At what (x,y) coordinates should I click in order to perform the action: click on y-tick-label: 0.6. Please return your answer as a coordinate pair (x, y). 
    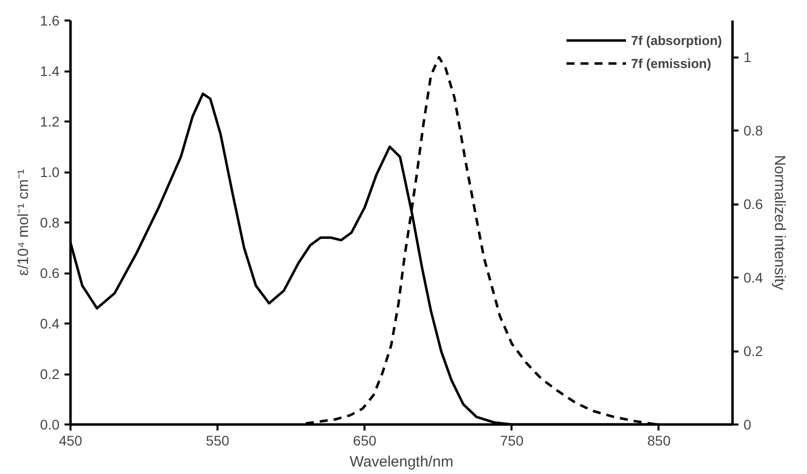
    Looking at the image, I should click on (50, 273).